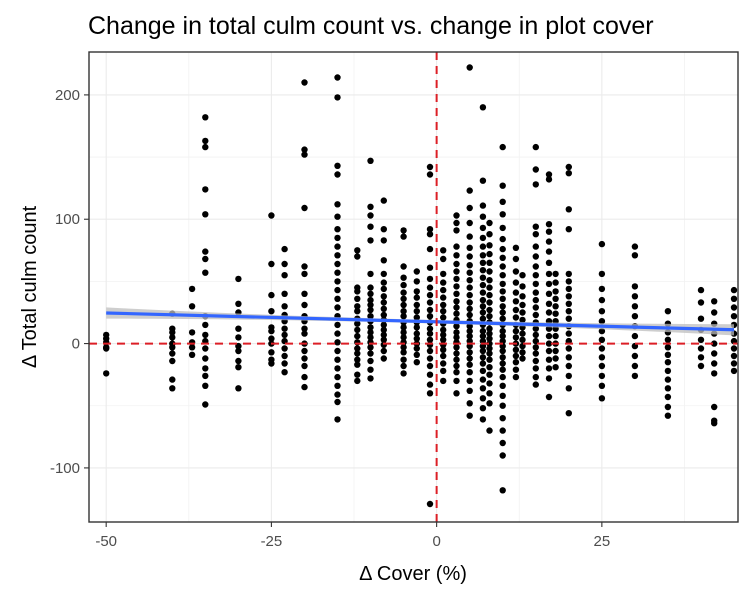  I want to click on x-tick-label: 0, so click(436, 541).